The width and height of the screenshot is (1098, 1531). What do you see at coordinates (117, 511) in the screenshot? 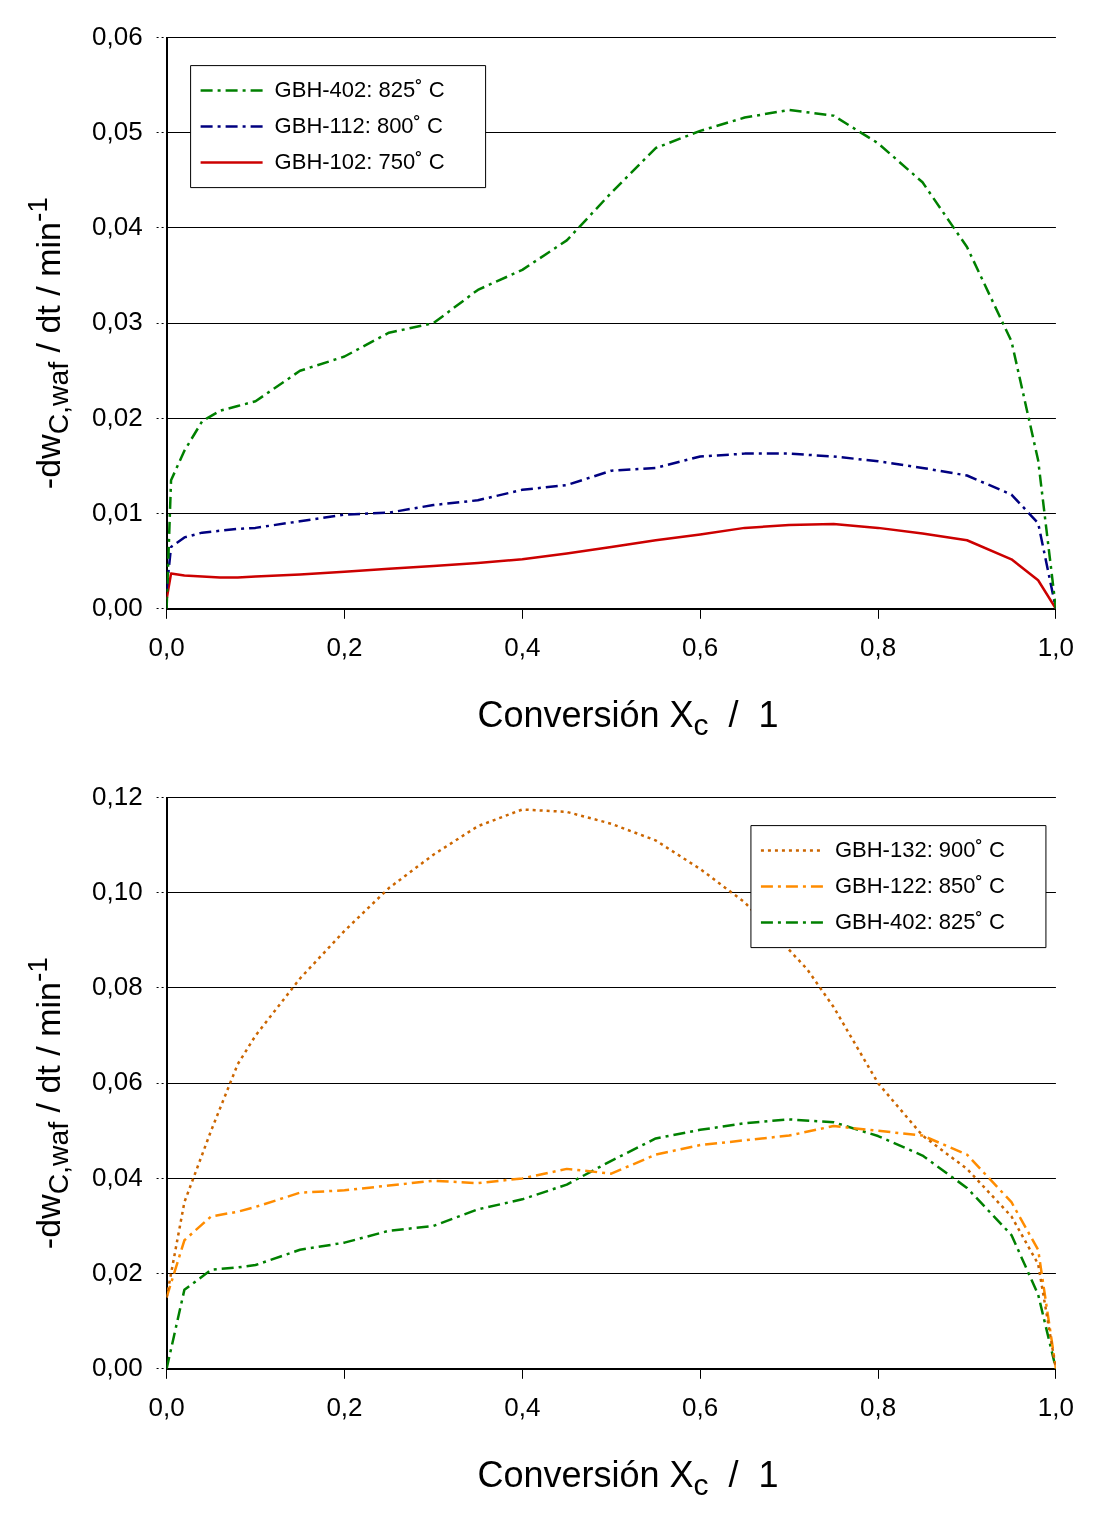
I see `y-tick-label: 0,01` at bounding box center [117, 511].